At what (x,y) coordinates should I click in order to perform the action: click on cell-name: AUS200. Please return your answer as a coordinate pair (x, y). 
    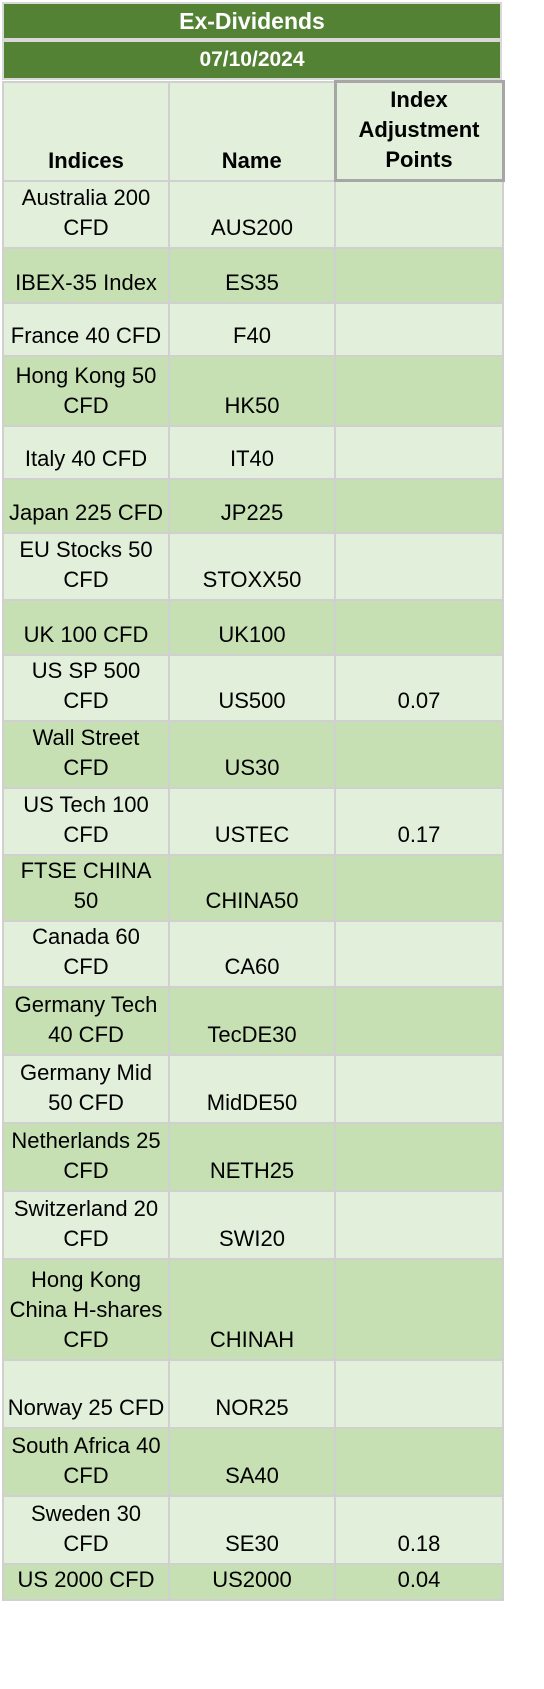
    Looking at the image, I should click on (252, 214).